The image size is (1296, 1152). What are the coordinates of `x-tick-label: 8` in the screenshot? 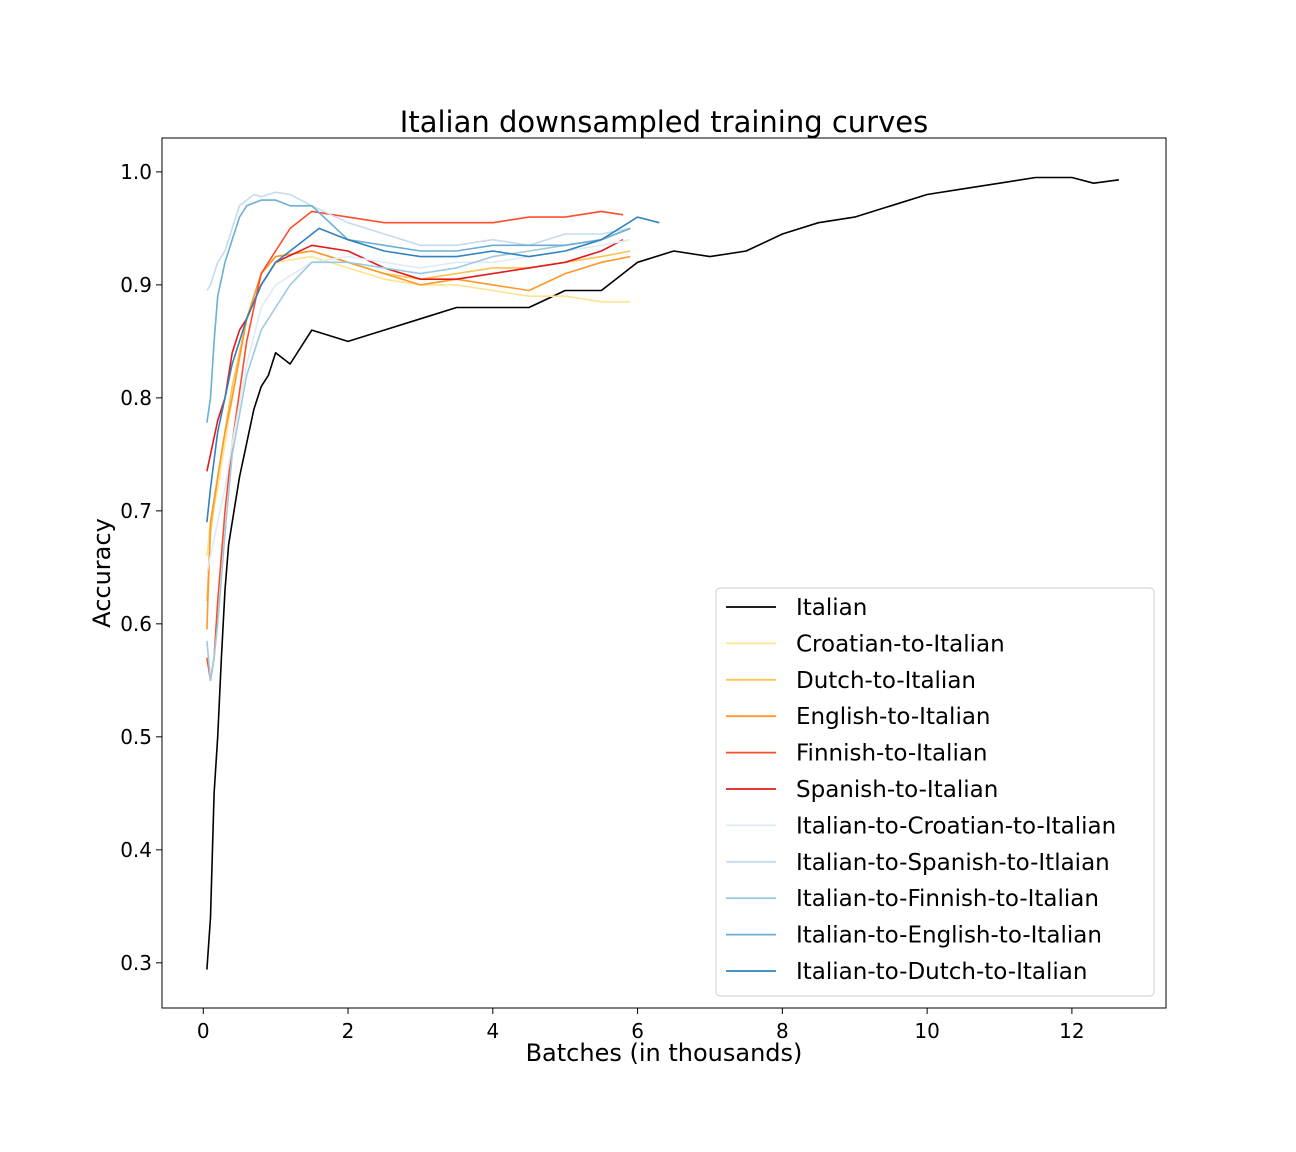 It's located at (782, 1031).